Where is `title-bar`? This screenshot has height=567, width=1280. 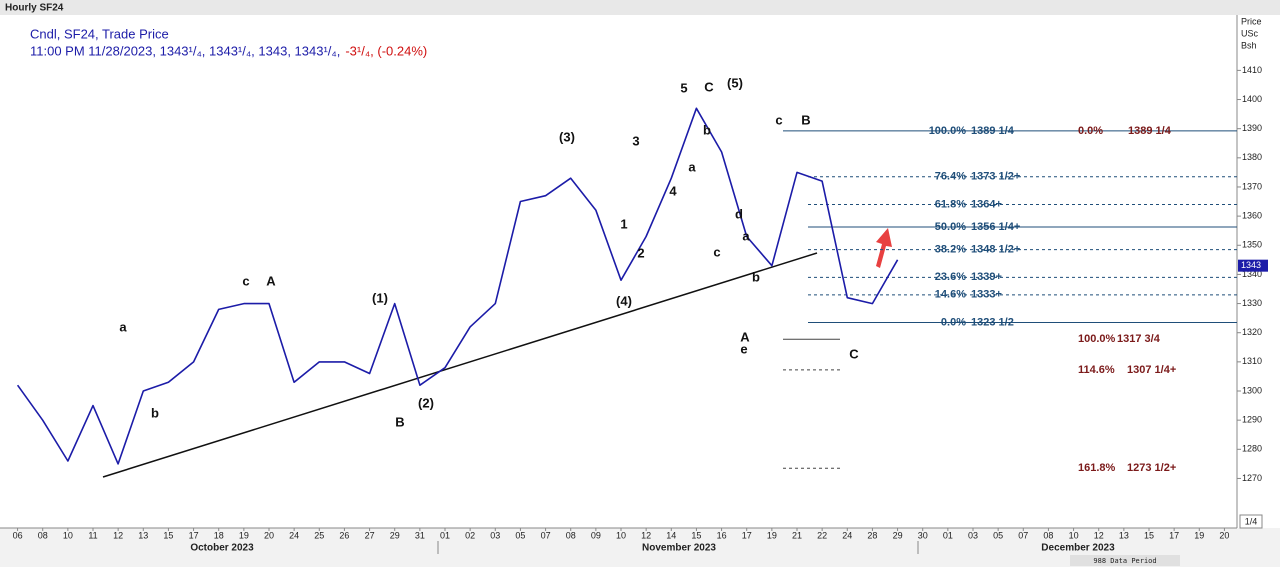 title-bar is located at coordinates (640, 7).